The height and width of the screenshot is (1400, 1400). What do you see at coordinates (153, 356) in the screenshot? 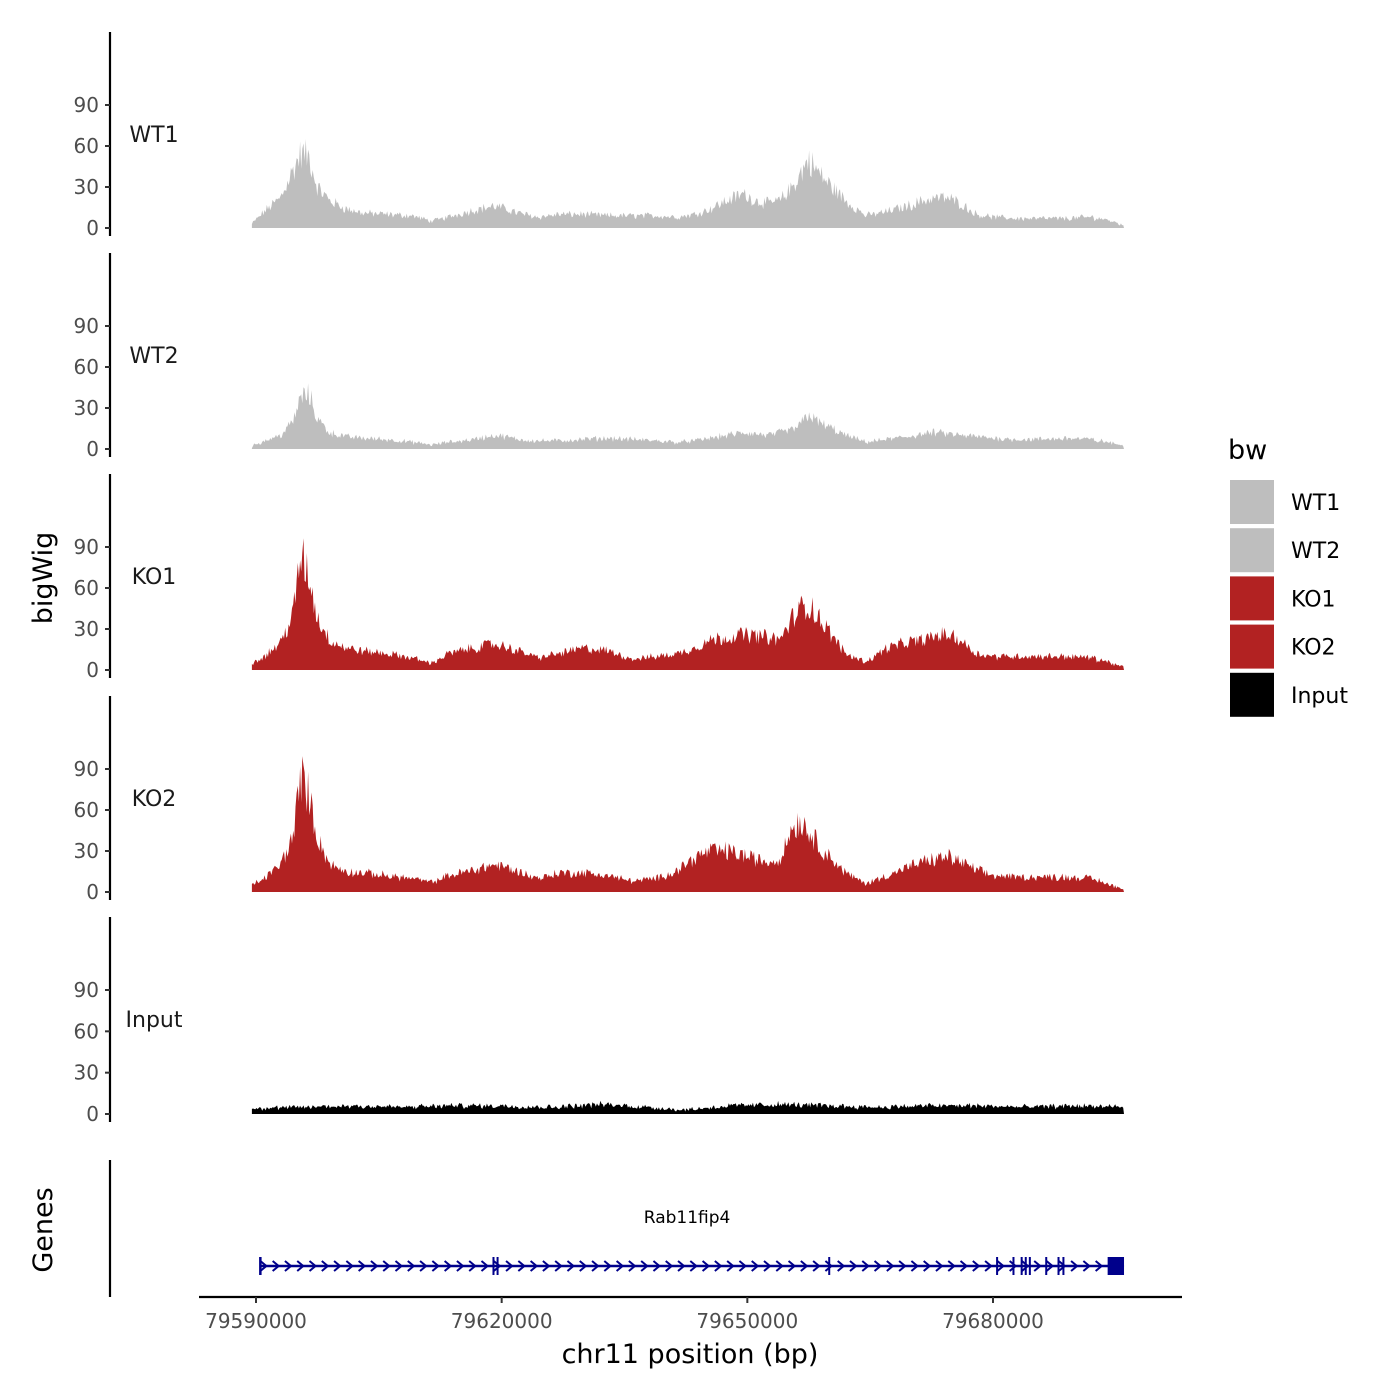
I see `track-label: WT2` at bounding box center [153, 356].